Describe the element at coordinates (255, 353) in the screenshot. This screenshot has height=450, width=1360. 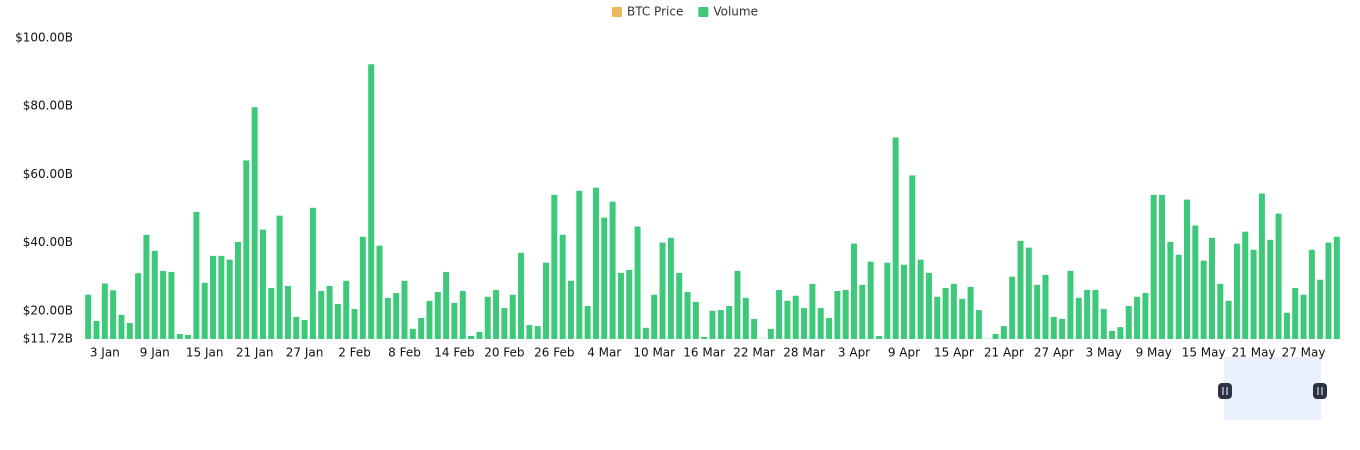
I see `x-tick-label: 21 Jan` at that location.